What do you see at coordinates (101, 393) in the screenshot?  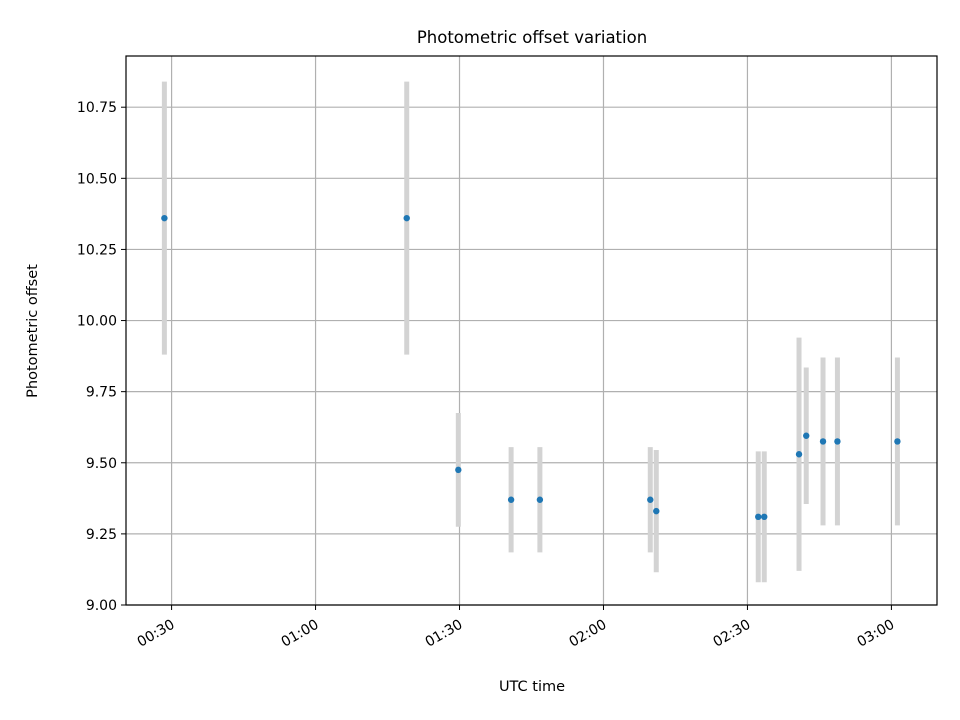 I see `y-tick-label: 9.75` at bounding box center [101, 393].